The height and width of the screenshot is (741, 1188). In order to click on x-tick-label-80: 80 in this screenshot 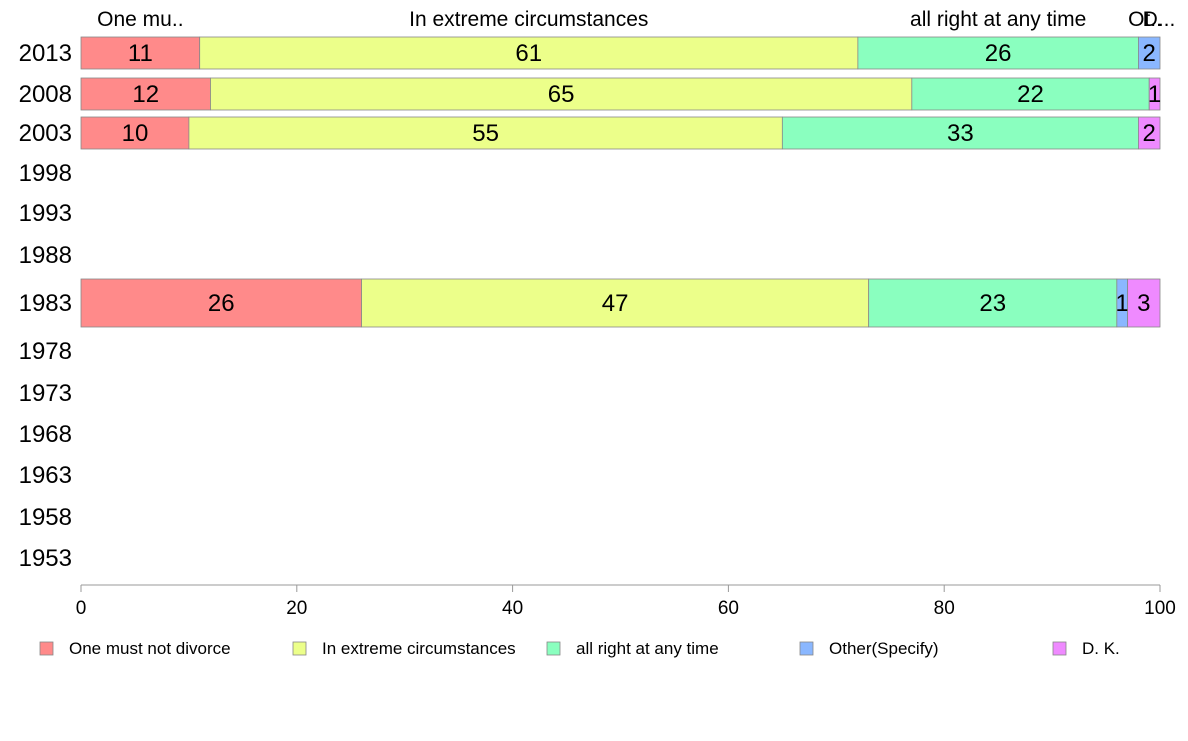, I will do `click(944, 608)`.